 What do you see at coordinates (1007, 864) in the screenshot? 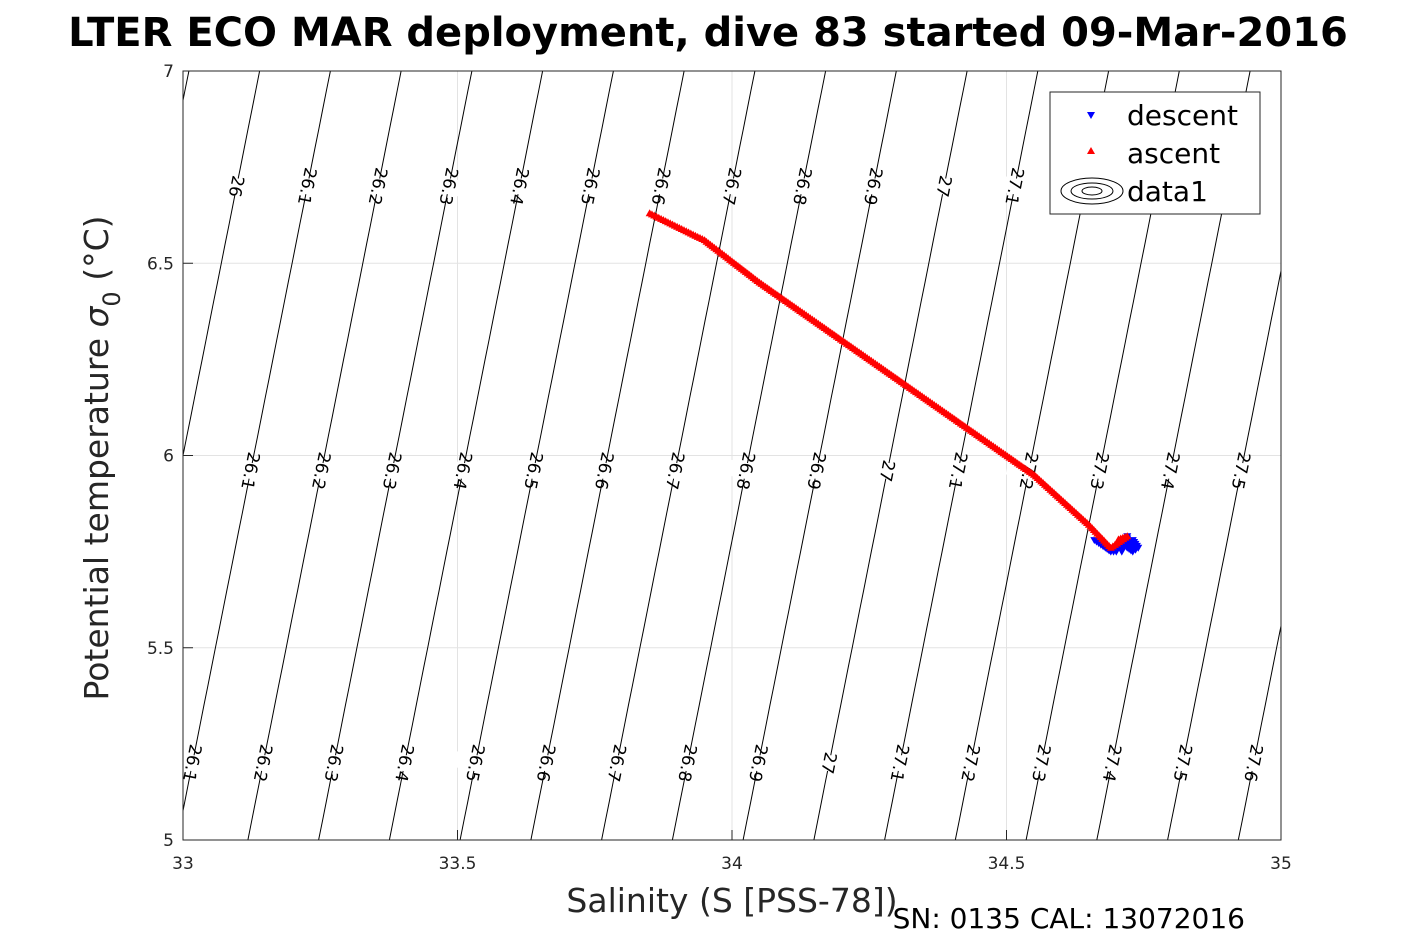
I see `x-tick-label: 34.5` at bounding box center [1007, 864].